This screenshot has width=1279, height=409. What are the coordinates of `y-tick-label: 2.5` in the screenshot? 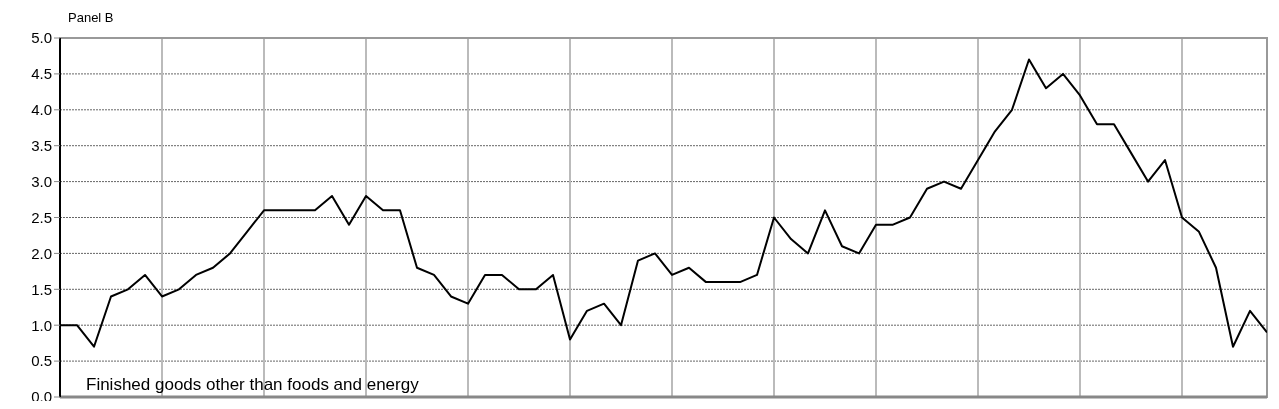 It's located at (41, 217).